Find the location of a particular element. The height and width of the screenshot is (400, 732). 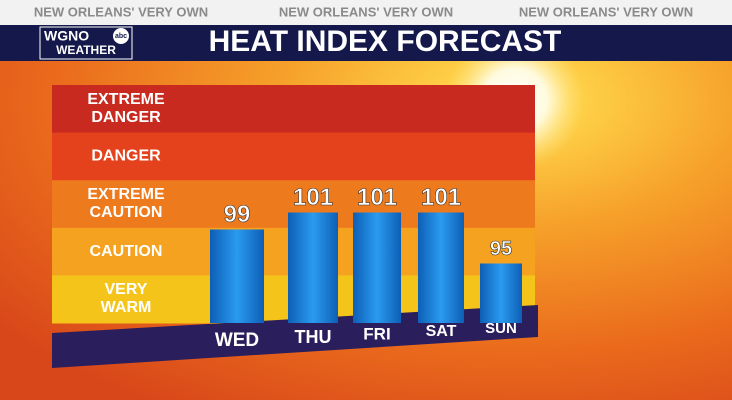

zone-label: EXTREME DANGER is located at coordinates (126, 108).